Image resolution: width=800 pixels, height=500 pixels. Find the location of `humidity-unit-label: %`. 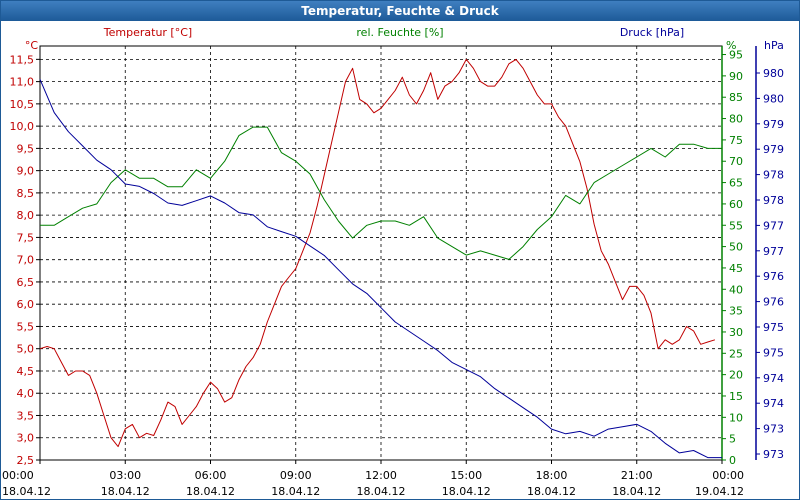

humidity-unit-label: % is located at coordinates (731, 45).